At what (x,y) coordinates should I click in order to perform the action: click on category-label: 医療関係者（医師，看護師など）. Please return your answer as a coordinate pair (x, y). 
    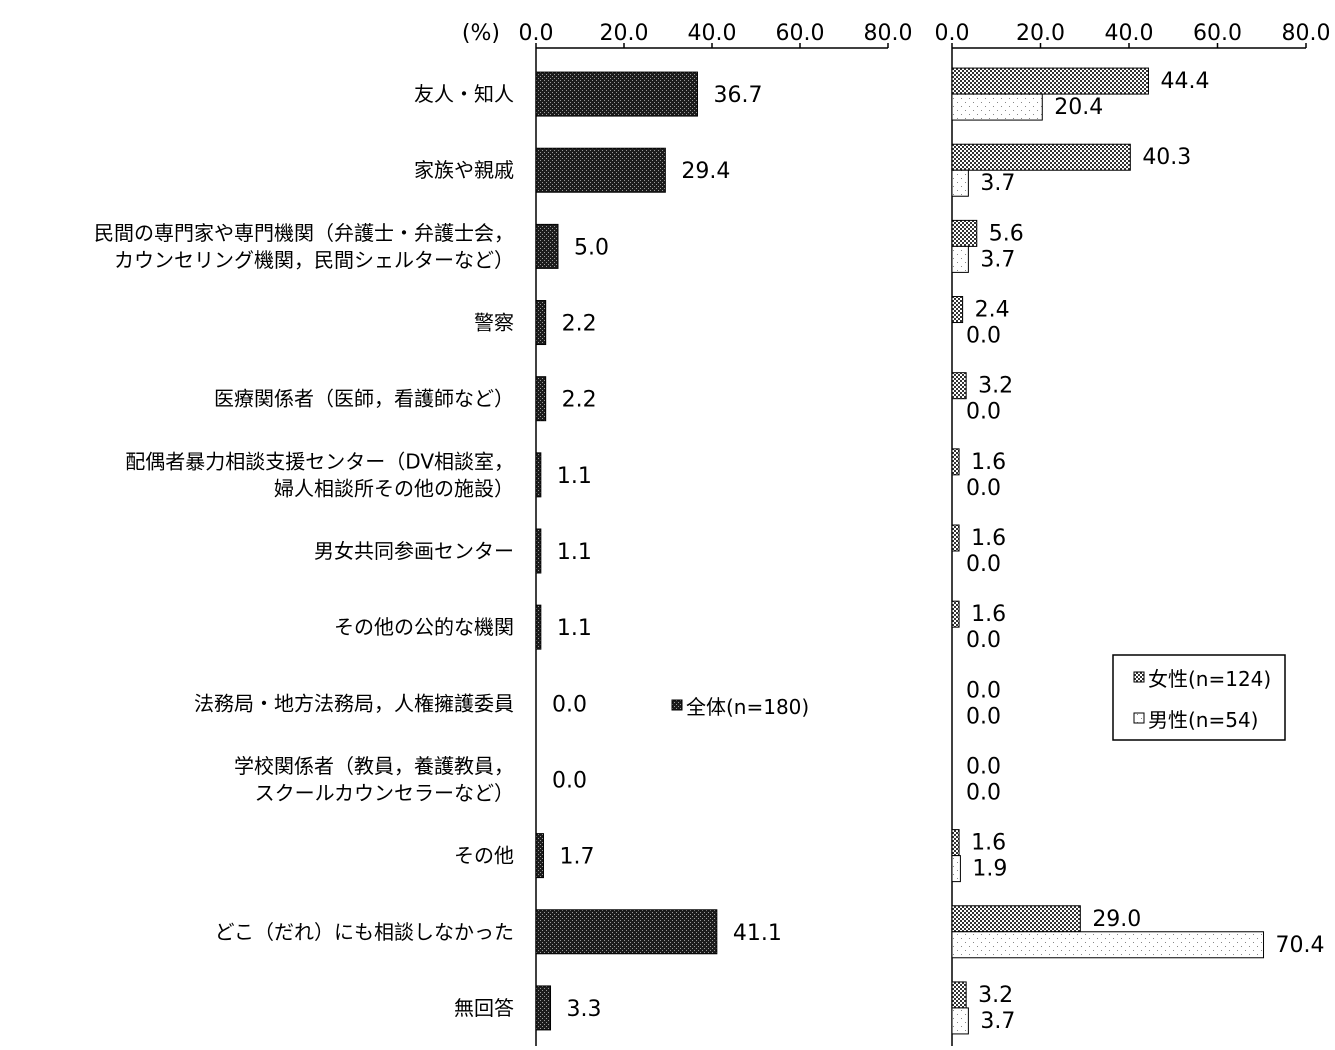
    Looking at the image, I should click on (364, 399).